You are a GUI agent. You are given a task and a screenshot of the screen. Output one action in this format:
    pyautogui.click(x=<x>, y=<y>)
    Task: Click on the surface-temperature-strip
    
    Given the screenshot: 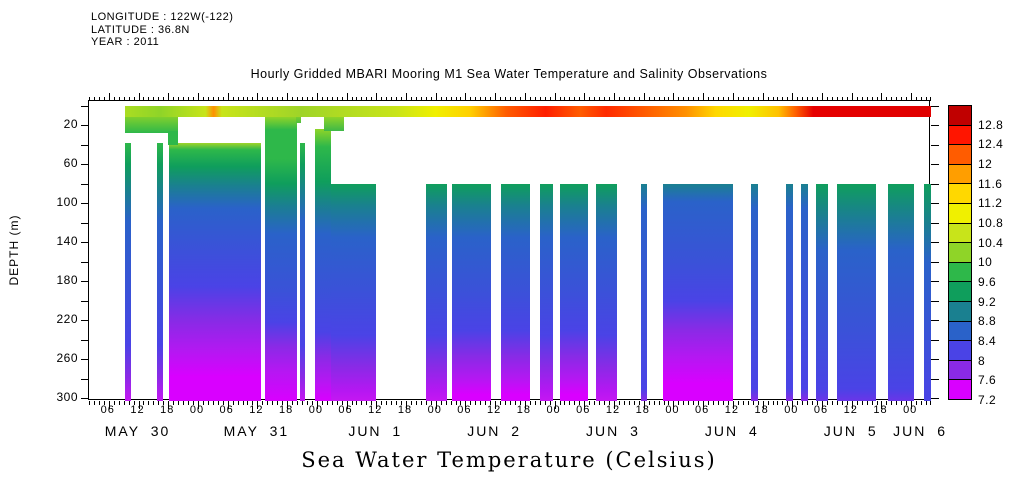 What is the action you would take?
    pyautogui.click(x=528, y=111)
    